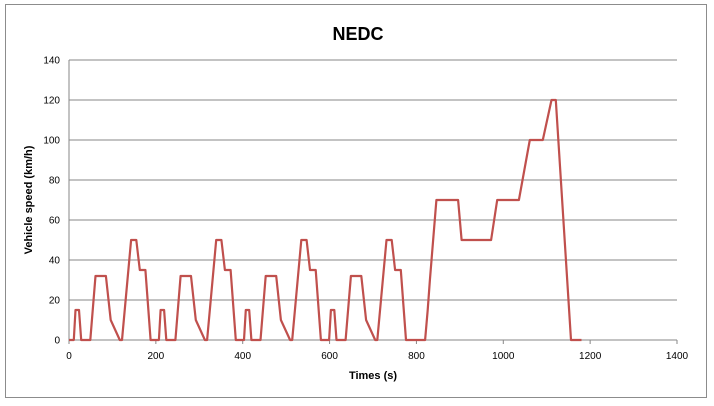  Describe the element at coordinates (357, 34) in the screenshot. I see `chart-title: NEDC` at that location.